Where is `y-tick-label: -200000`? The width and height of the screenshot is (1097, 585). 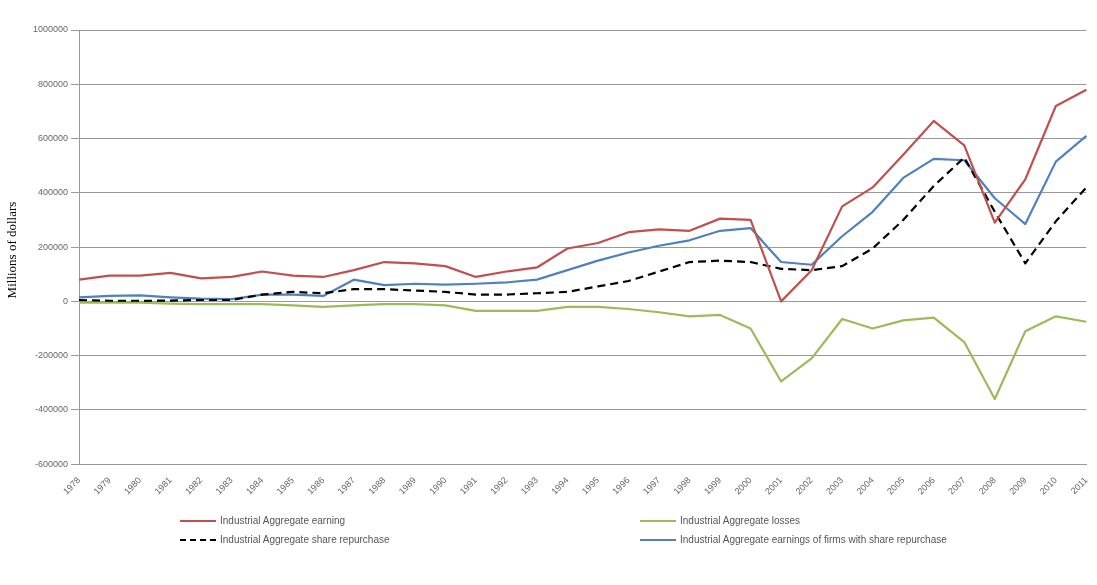 y-tick-label: -200000 is located at coordinates (52, 355).